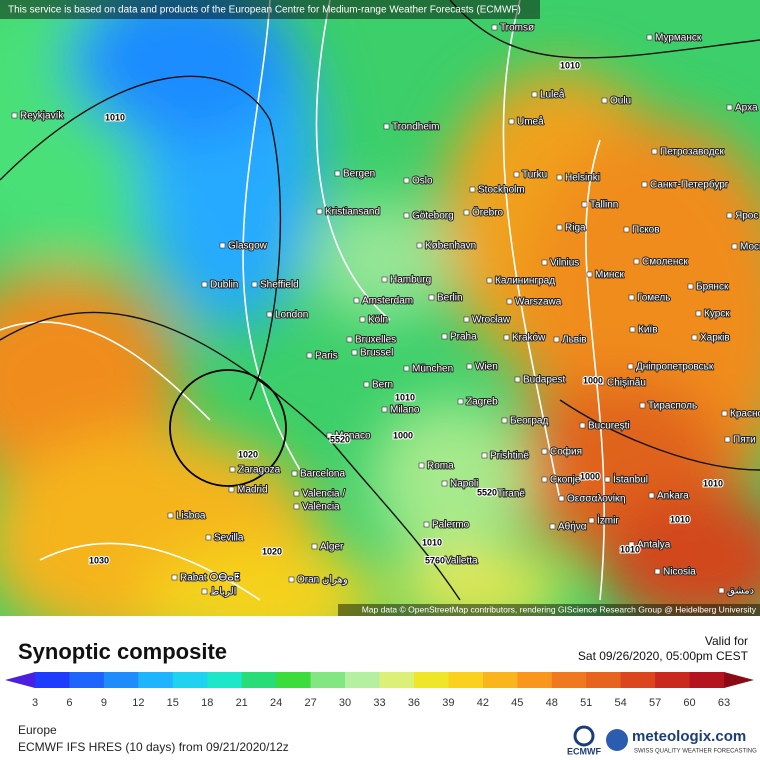 The image size is (760, 760). Describe the element at coordinates (646, 230) in the screenshot. I see `city-label: Псков` at that location.